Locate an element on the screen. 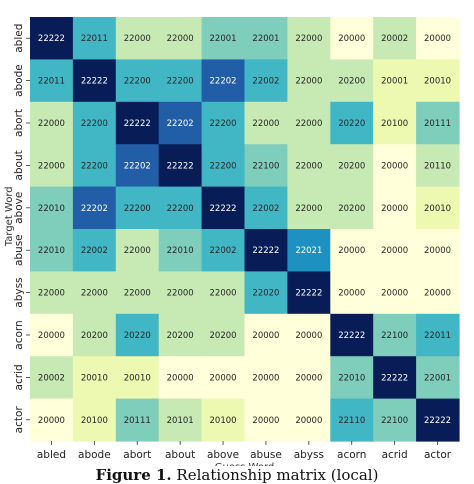 This screenshot has height=484, width=474. y-tick-label: abuse is located at coordinates (19, 250).